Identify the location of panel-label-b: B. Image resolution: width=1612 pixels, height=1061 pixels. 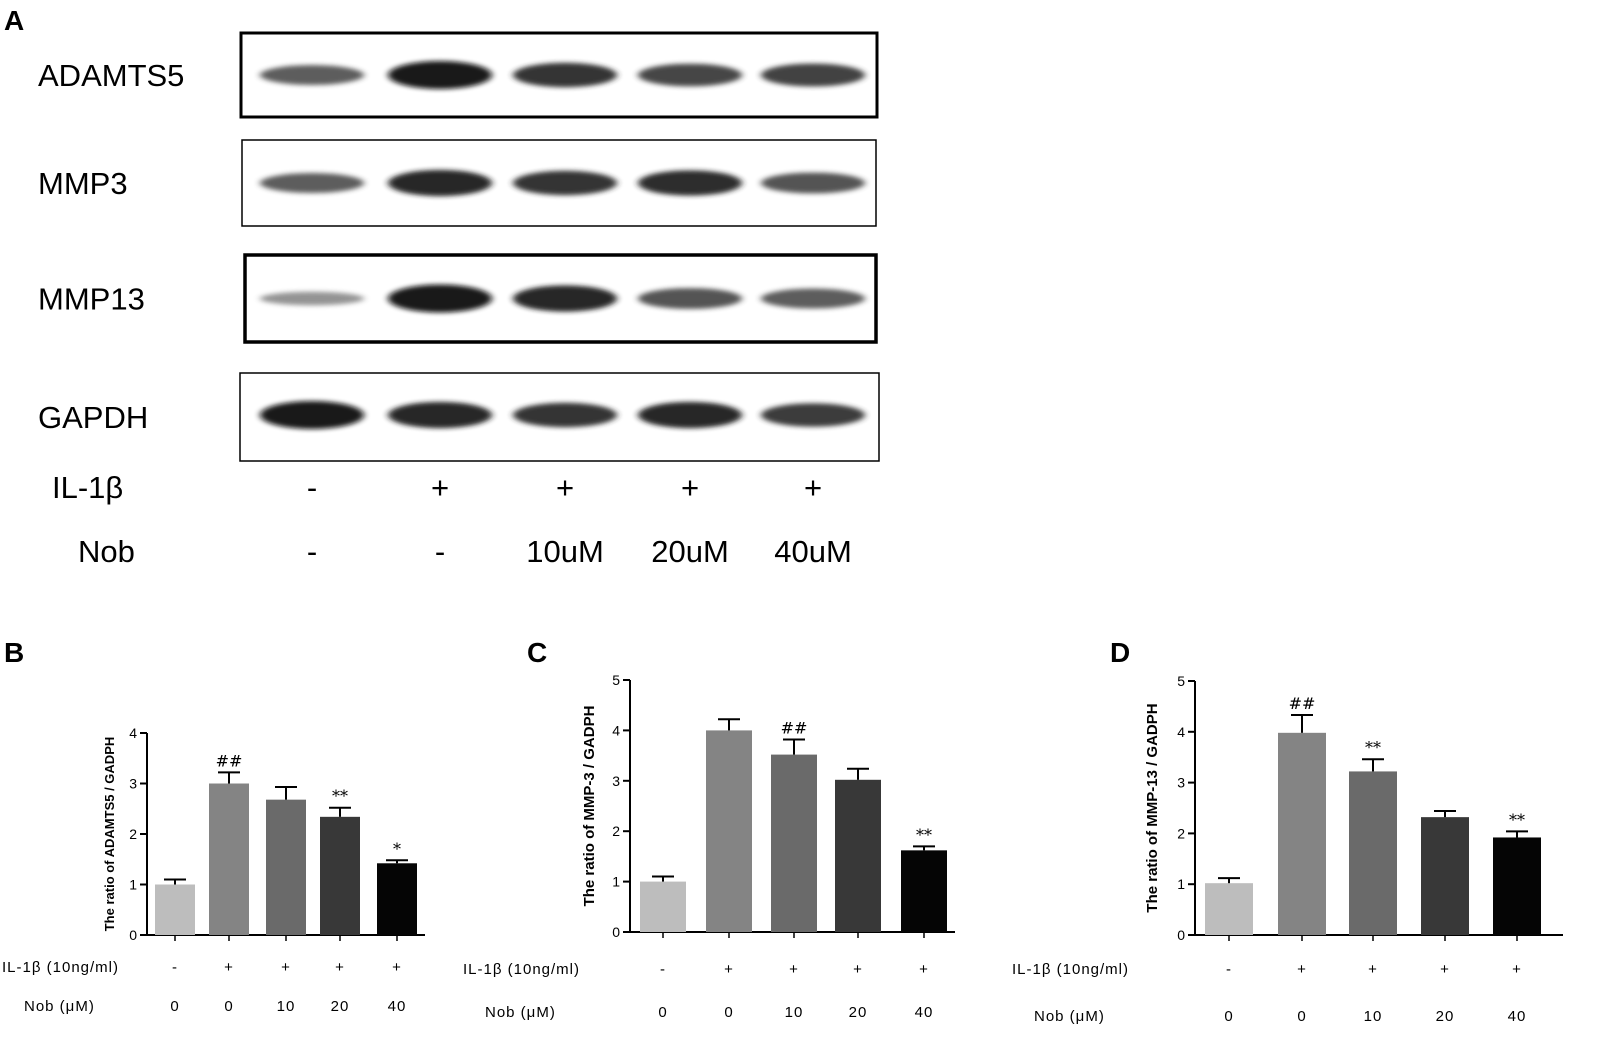
(14, 652).